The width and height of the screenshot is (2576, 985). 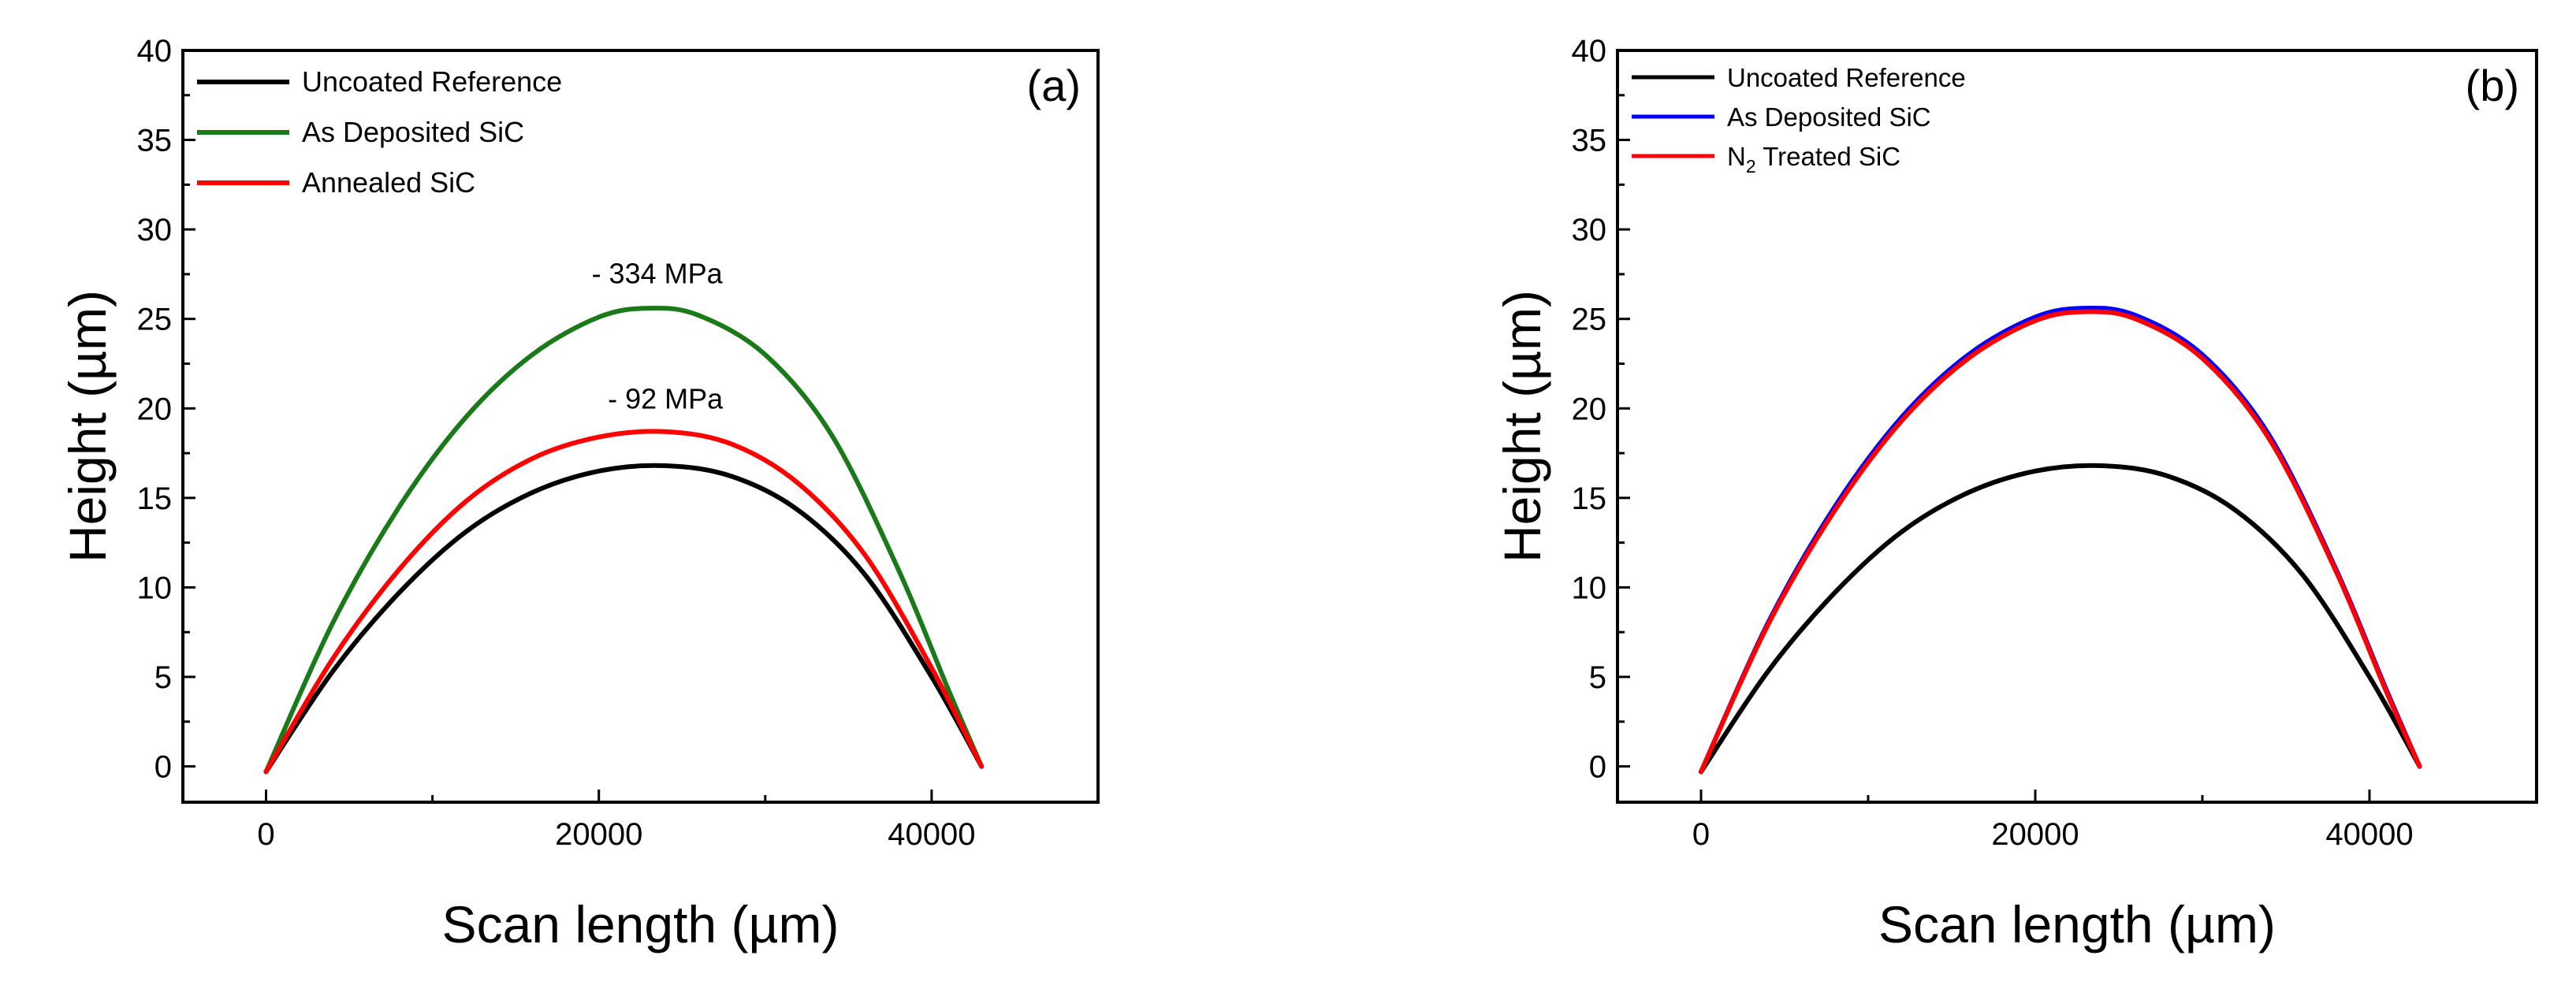 What do you see at coordinates (1828, 156) in the screenshot?
I see `legend-text-rest: Treated SiC` at bounding box center [1828, 156].